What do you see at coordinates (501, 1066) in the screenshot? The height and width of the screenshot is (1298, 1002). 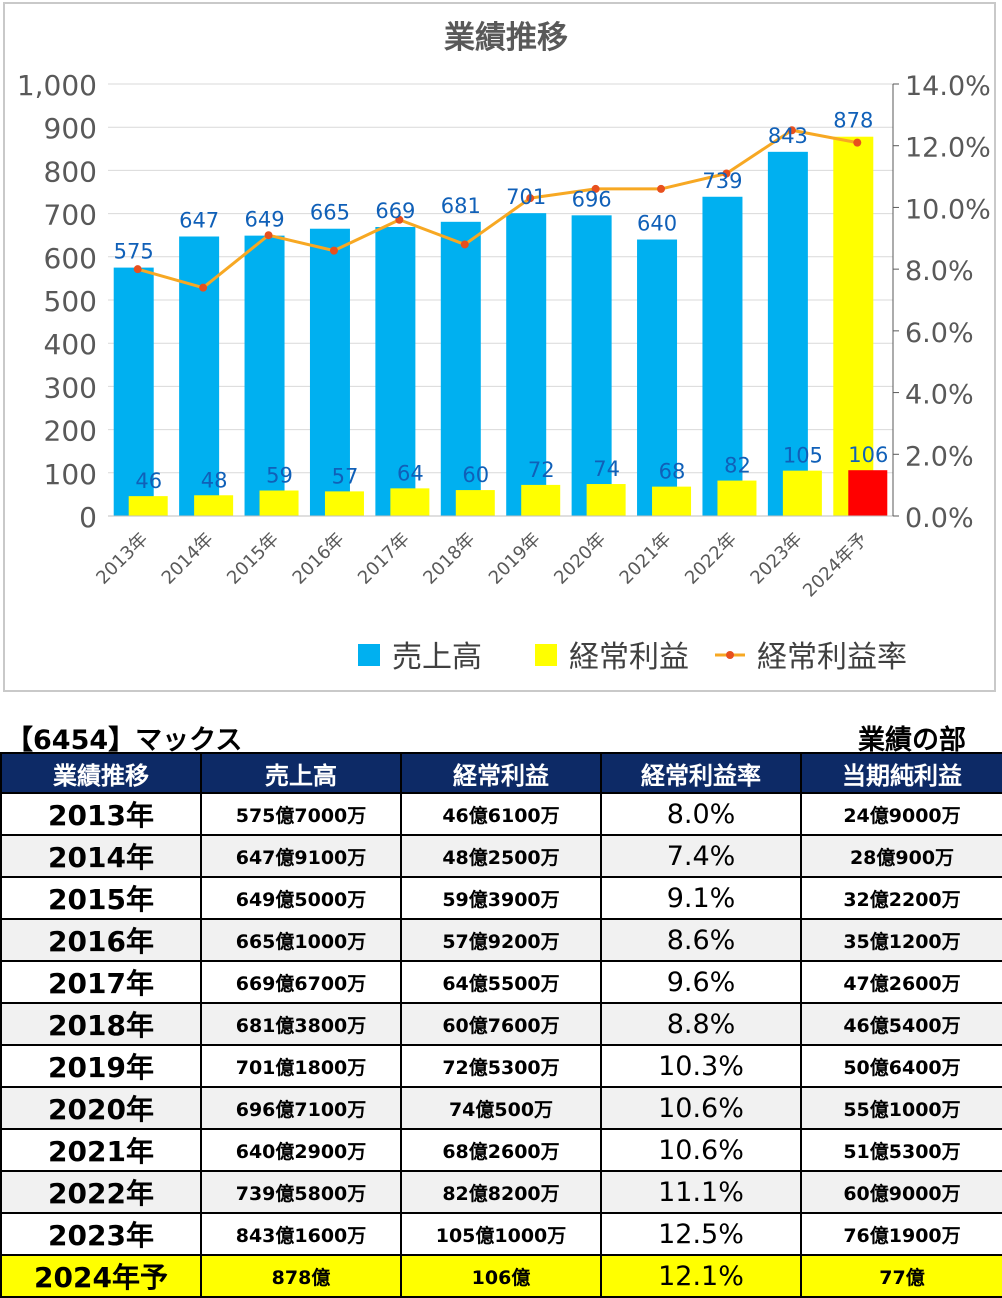 I see `cell-ordinary-profit: 72億5300万` at bounding box center [501, 1066].